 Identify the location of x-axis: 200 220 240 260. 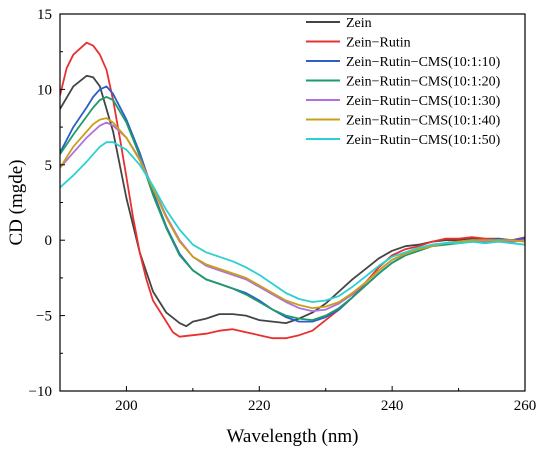
(298, 400).